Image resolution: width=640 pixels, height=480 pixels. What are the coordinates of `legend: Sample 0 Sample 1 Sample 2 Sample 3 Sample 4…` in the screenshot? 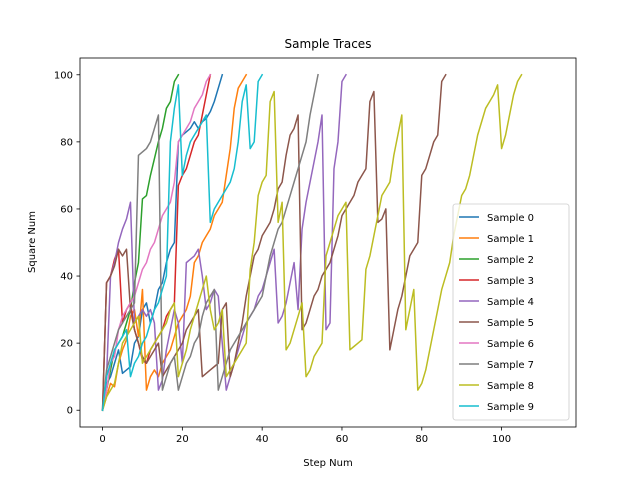 It's located at (511, 312).